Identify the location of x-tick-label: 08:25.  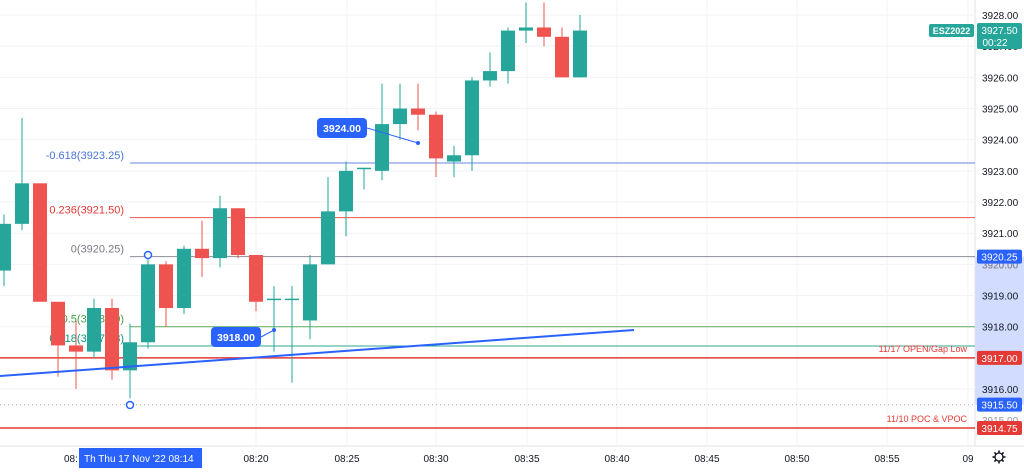
(346, 459).